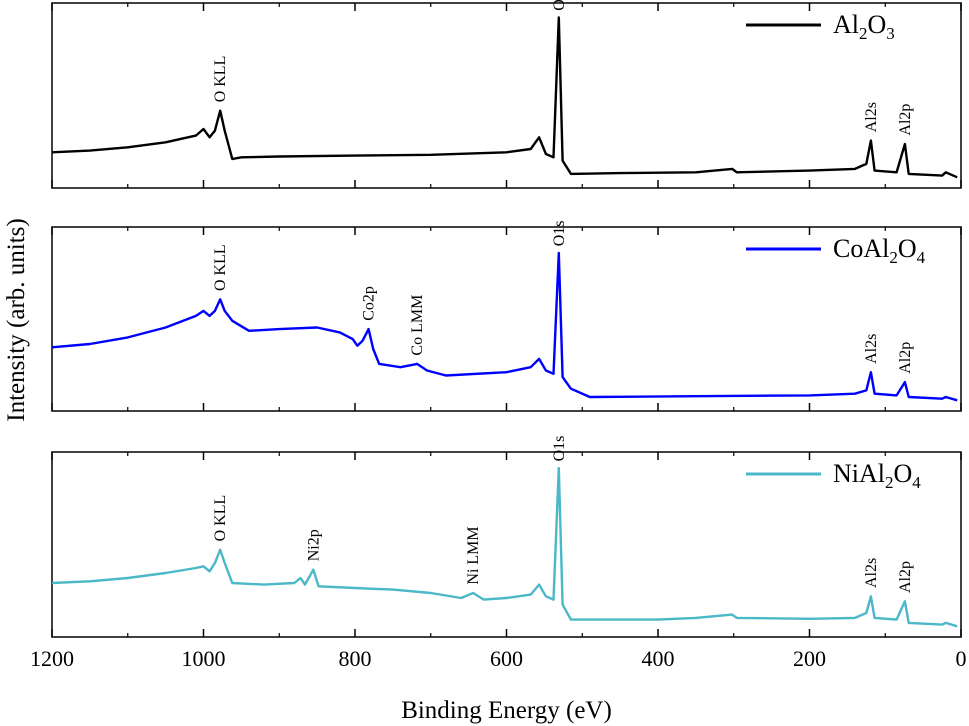  I want to click on peak-label: Co2p, so click(369, 303).